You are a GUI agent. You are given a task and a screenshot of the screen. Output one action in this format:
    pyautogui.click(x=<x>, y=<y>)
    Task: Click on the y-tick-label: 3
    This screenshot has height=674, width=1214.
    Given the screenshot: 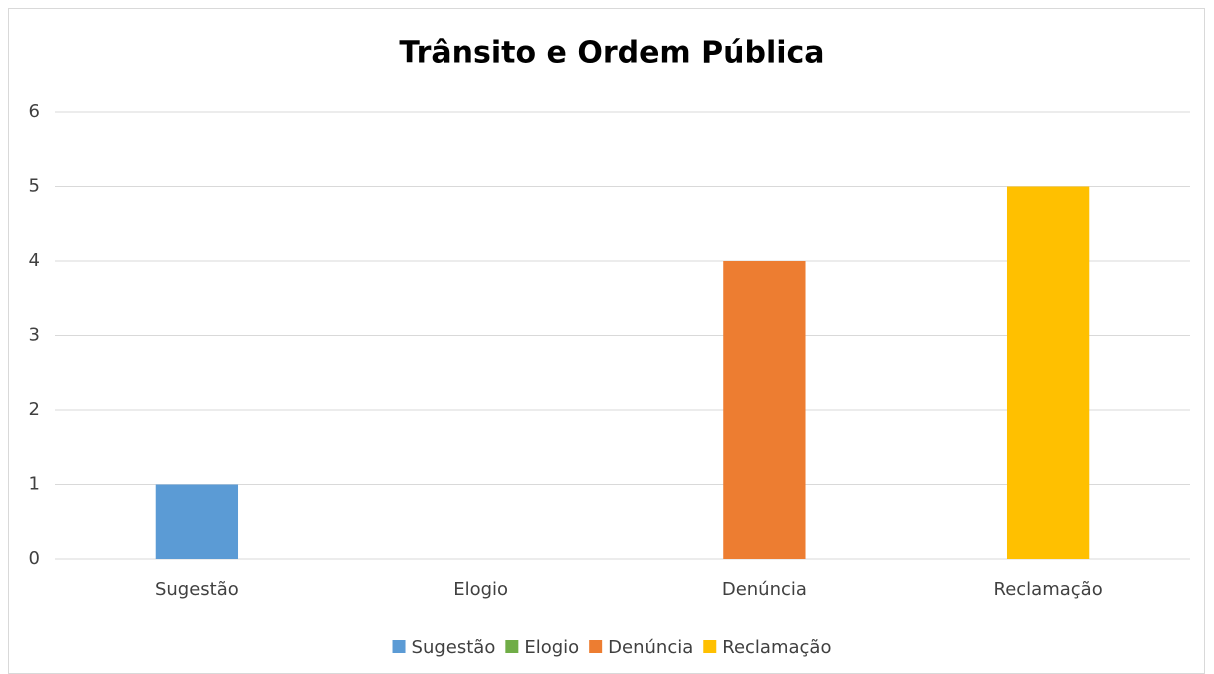 What is the action you would take?
    pyautogui.click(x=34, y=335)
    